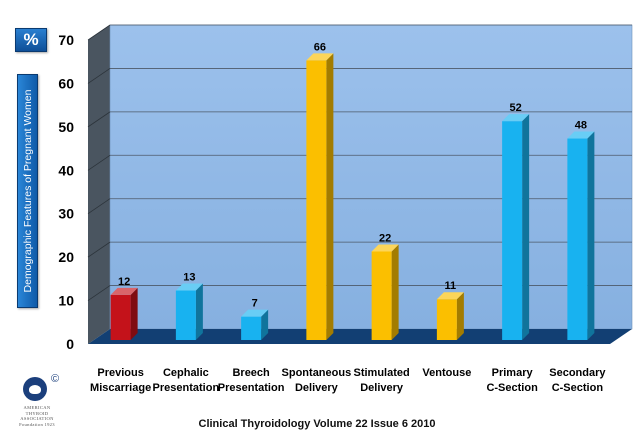 Image resolution: width=634 pixels, height=436 pixels. I want to click on y-tick-label: 10, so click(66, 301).